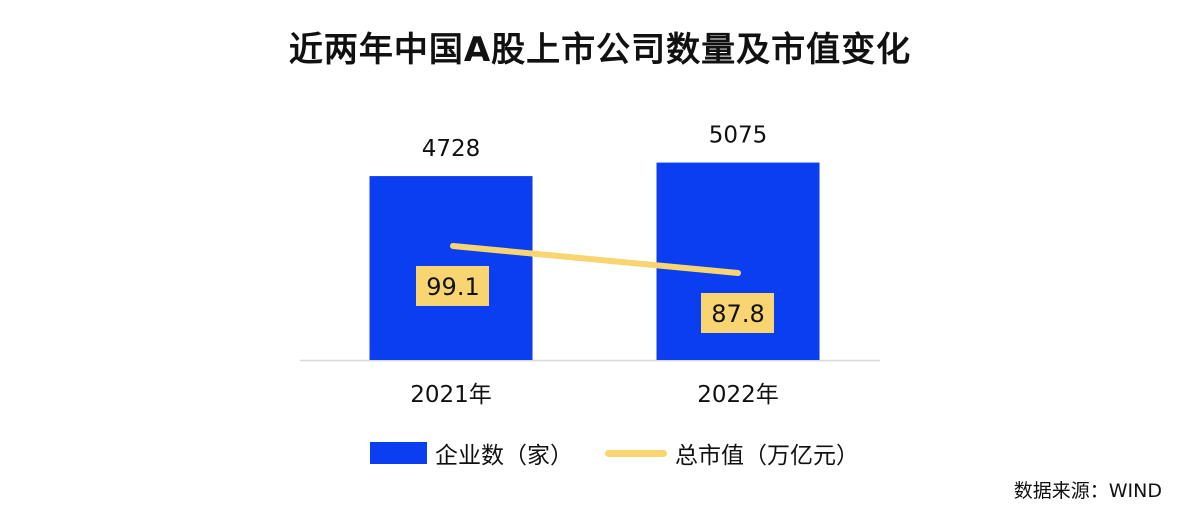 This screenshot has height=512, width=1200. What do you see at coordinates (595, 259) in the screenshot?
I see `market-cap-line` at bounding box center [595, 259].